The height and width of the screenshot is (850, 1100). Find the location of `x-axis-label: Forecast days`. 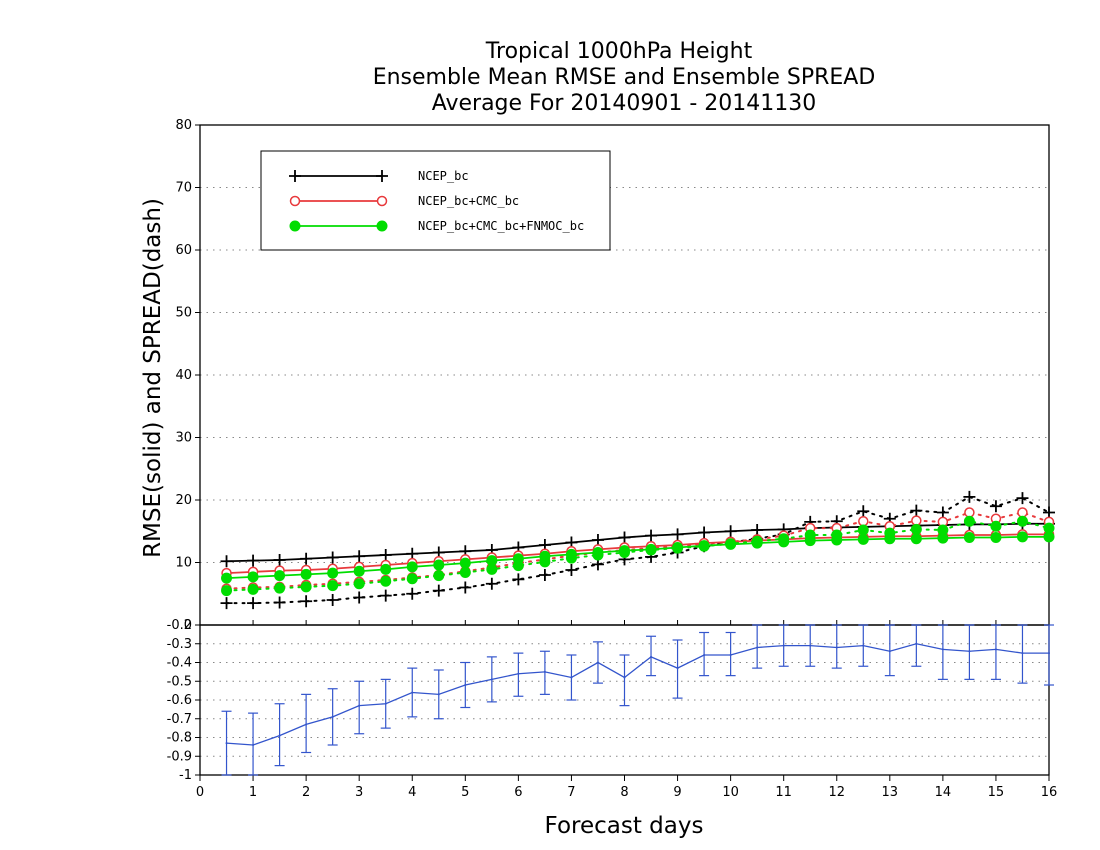

x-axis-label: Forecast days is located at coordinates (624, 826).